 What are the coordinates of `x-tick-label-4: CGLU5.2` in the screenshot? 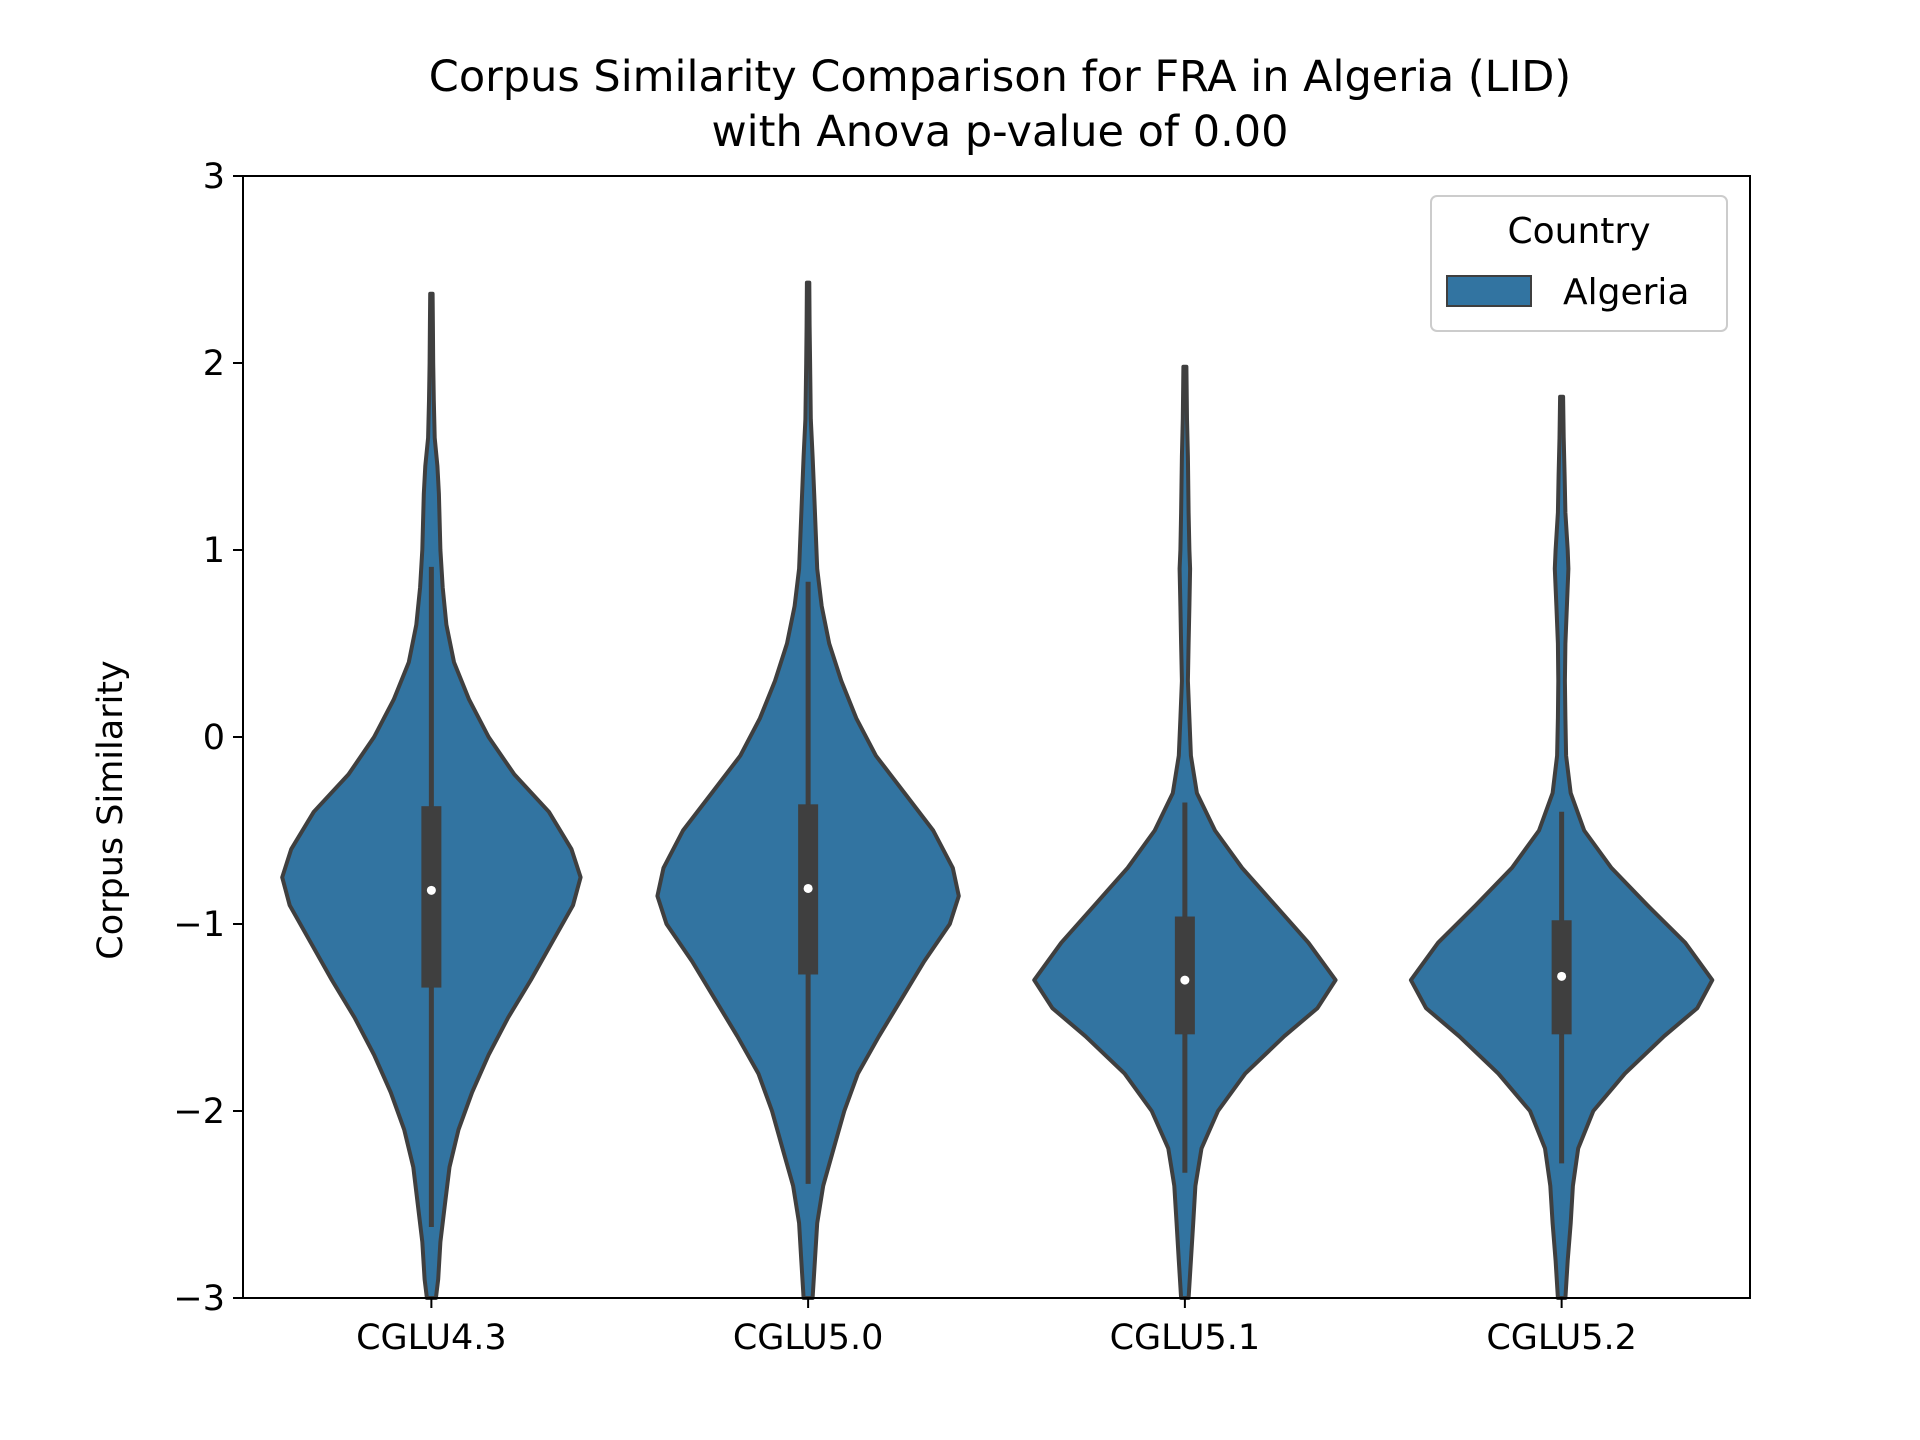 It's located at (1561, 1338).